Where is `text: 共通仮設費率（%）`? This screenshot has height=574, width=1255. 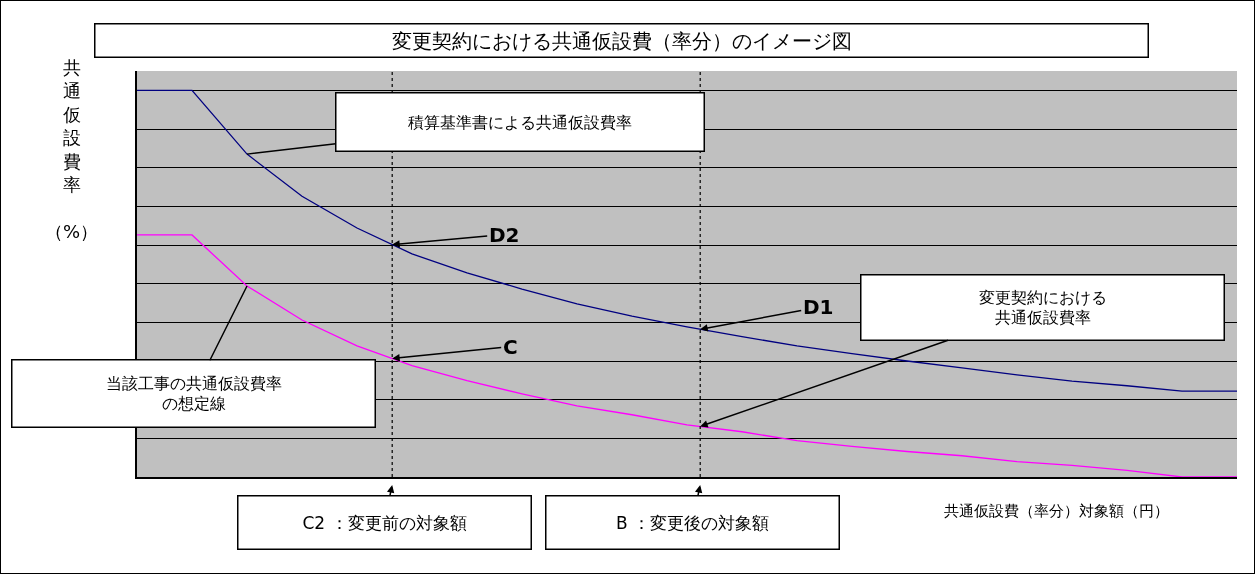 text: 共通仮設費率（%） is located at coordinates (72, 149).